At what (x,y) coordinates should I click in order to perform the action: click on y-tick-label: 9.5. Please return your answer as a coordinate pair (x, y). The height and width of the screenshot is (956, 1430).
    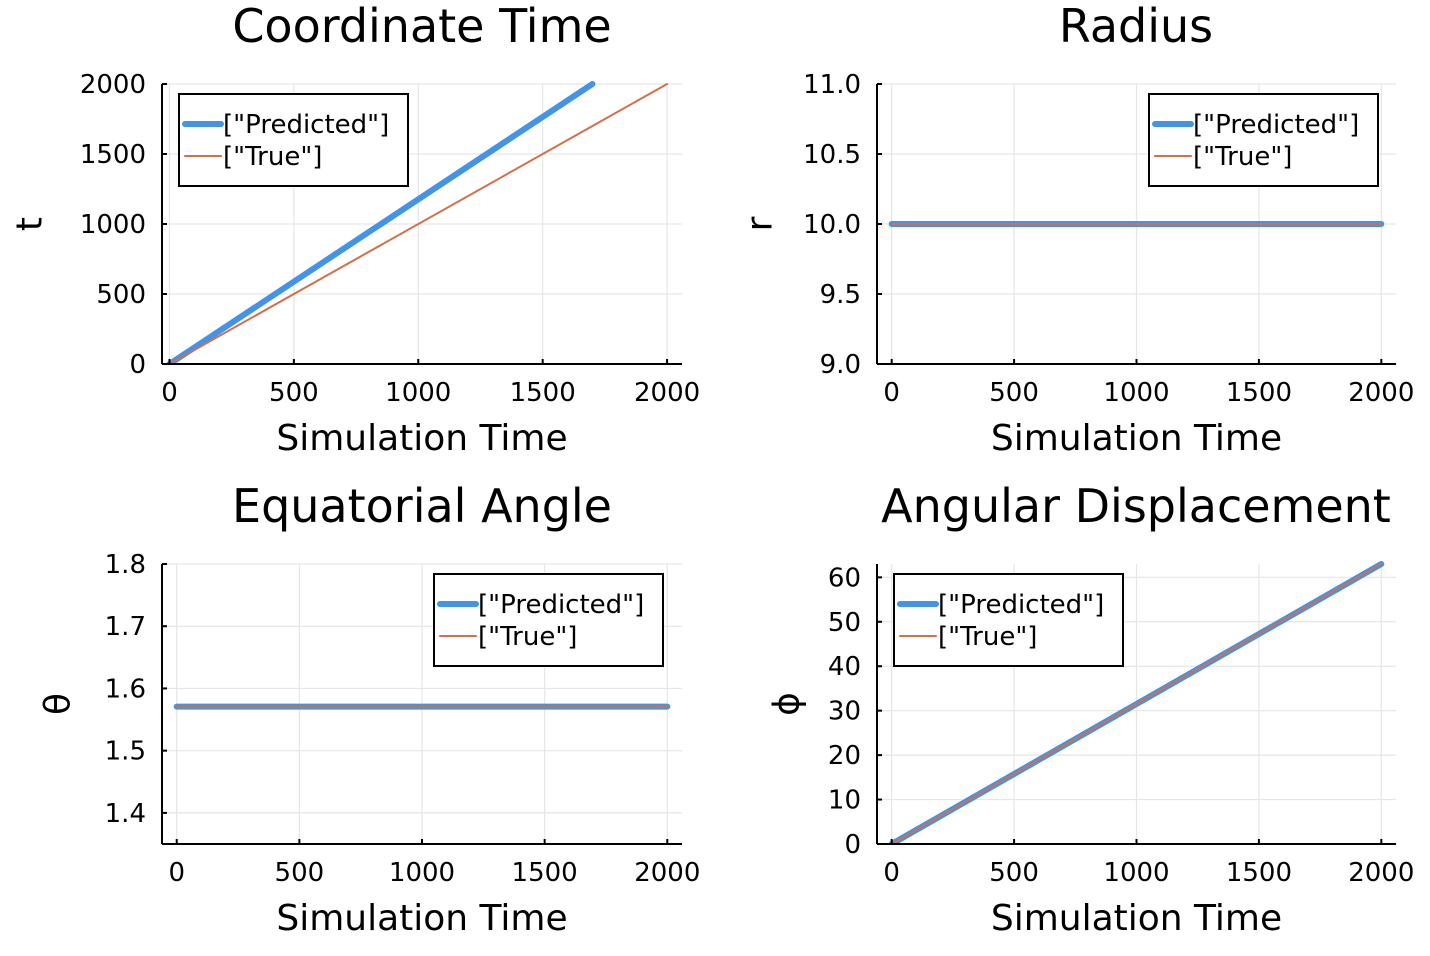
    Looking at the image, I should click on (840, 295).